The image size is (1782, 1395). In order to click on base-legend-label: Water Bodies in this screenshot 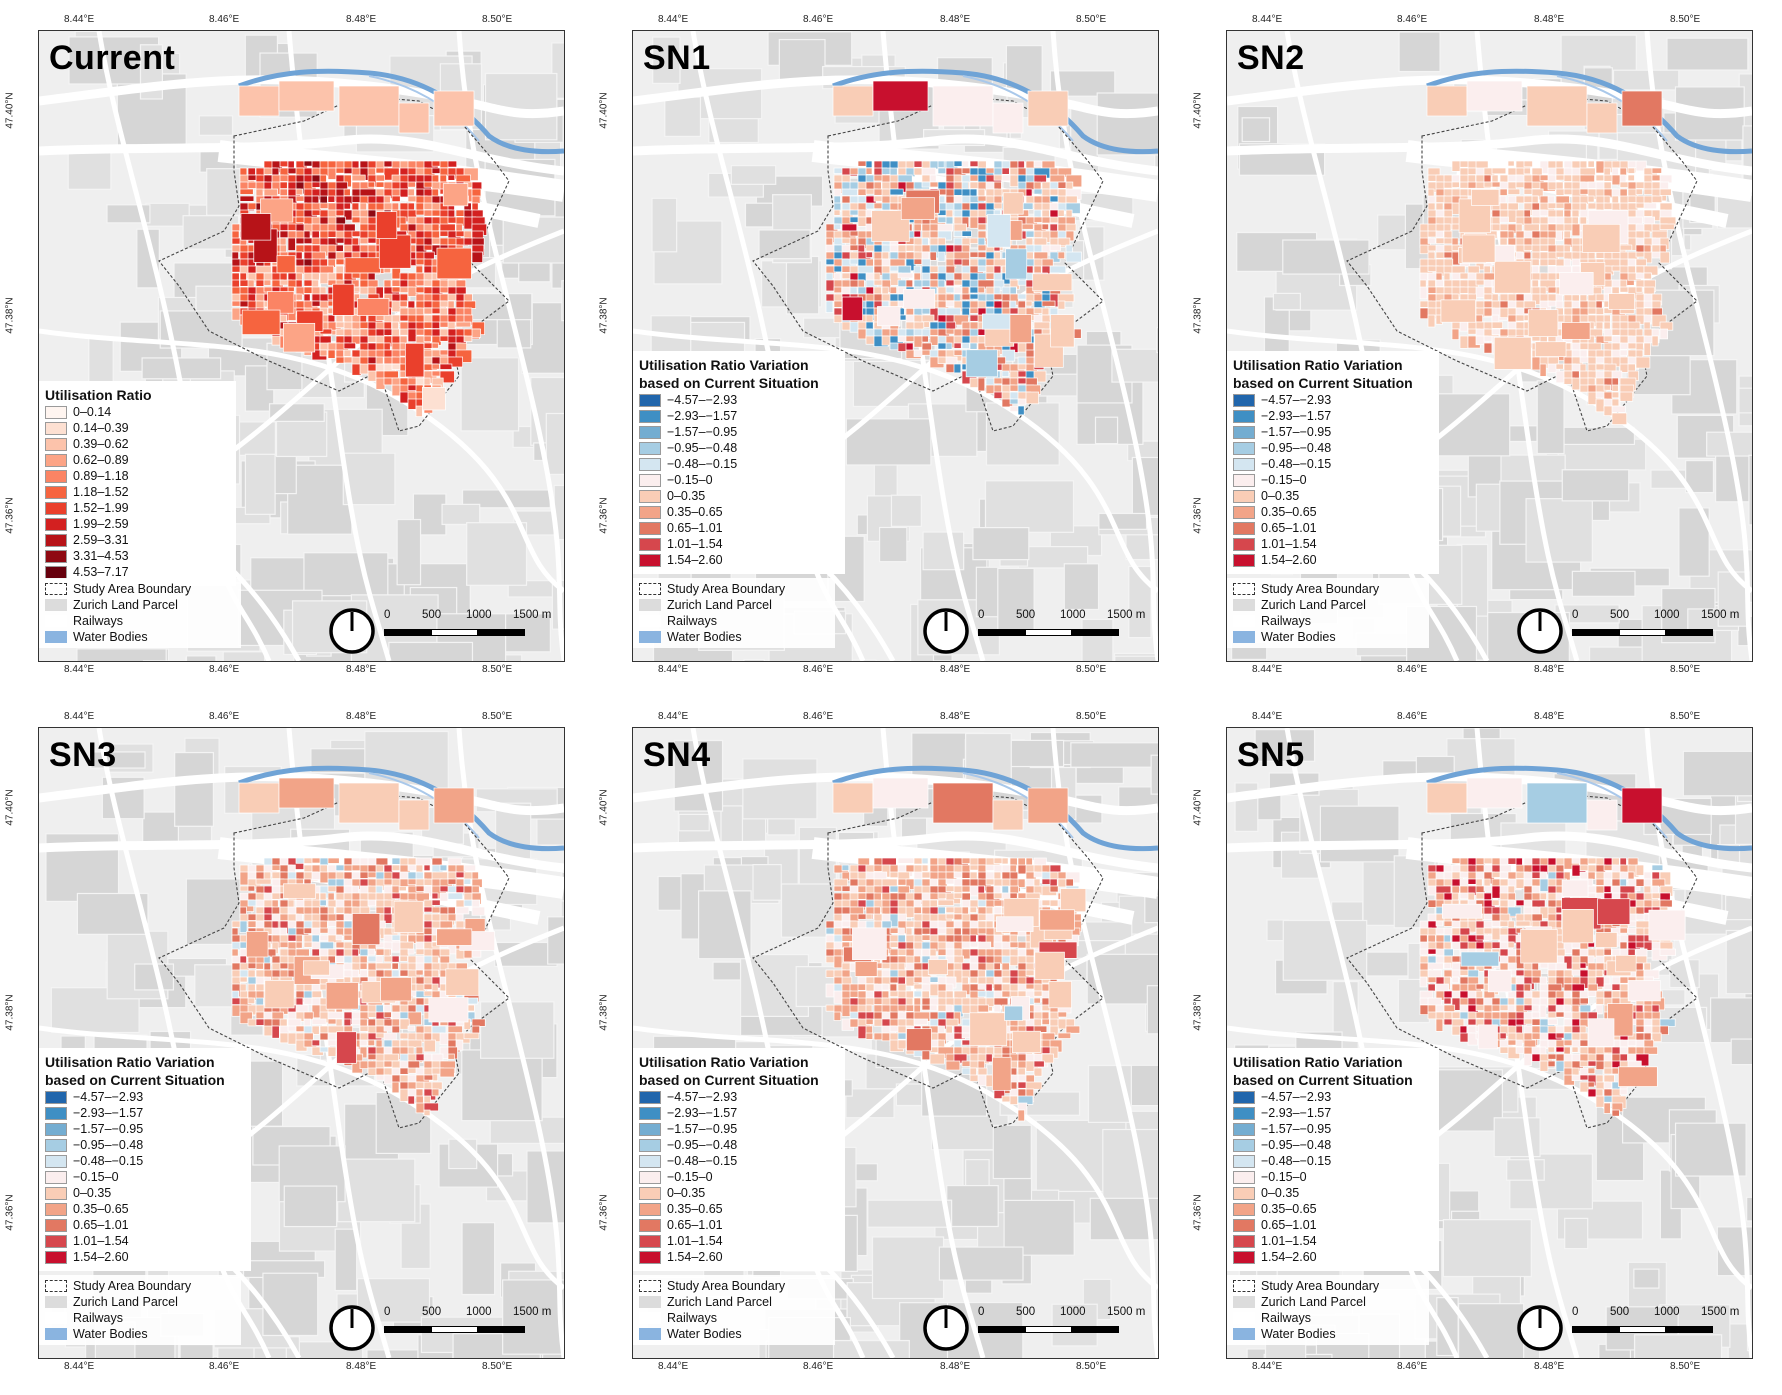, I will do `click(704, 637)`.